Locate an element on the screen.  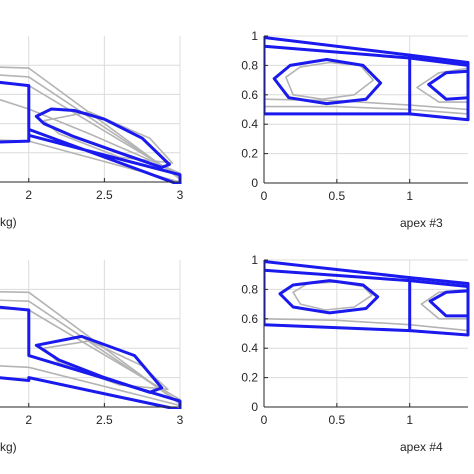
x-axis-label: apex #3 is located at coordinates (421, 223).